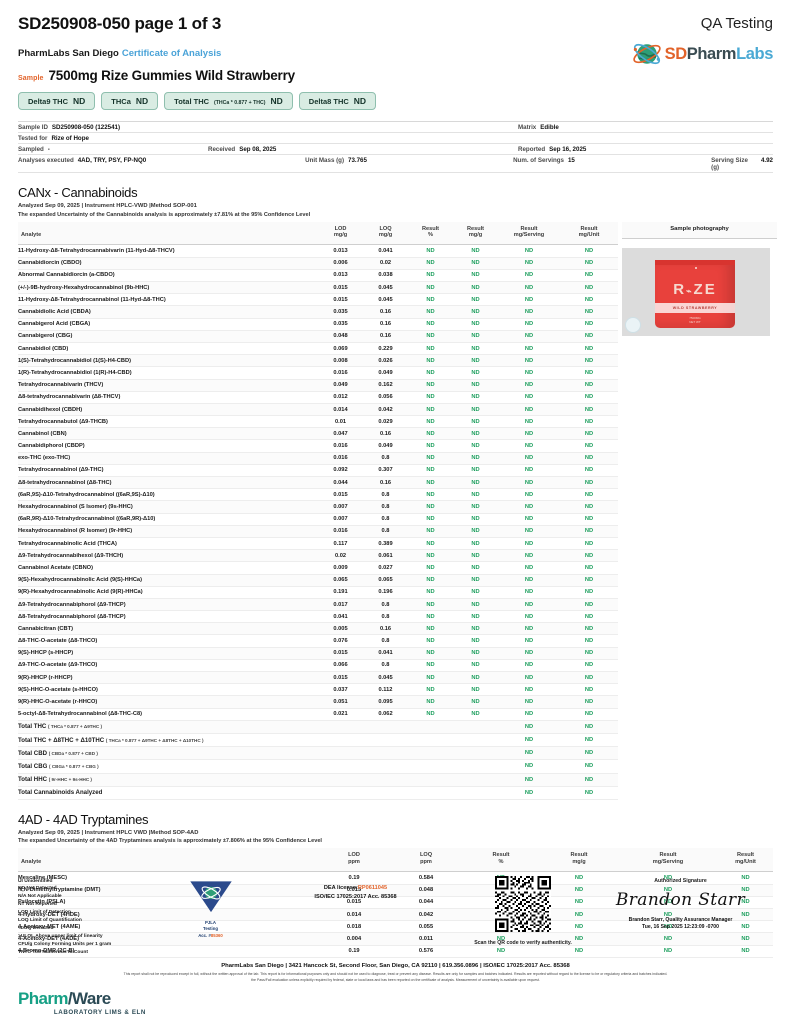  Describe the element at coordinates (340, 251) in the screenshot. I see `cell-lod: 0.013` at that location.